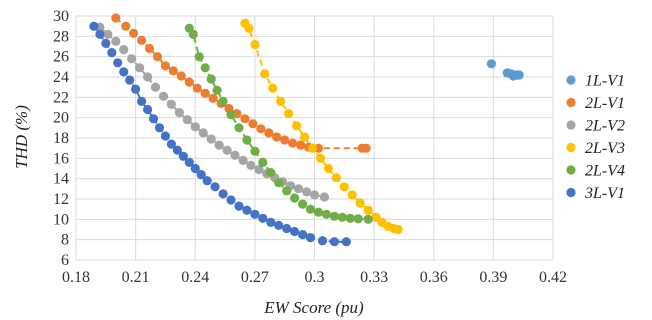 The width and height of the screenshot is (652, 320). What do you see at coordinates (61, 199) in the screenshot?
I see `y-tick-label: 12` at bounding box center [61, 199].